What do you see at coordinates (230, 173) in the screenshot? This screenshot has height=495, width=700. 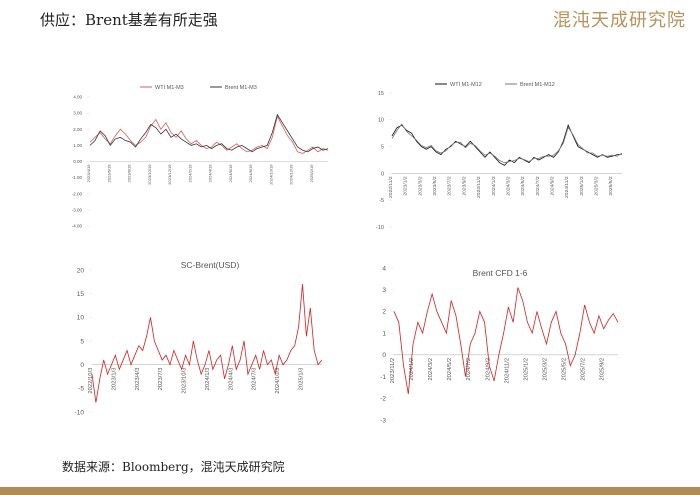 I see `x-tick-label: 2024/6/19` at bounding box center [230, 173].